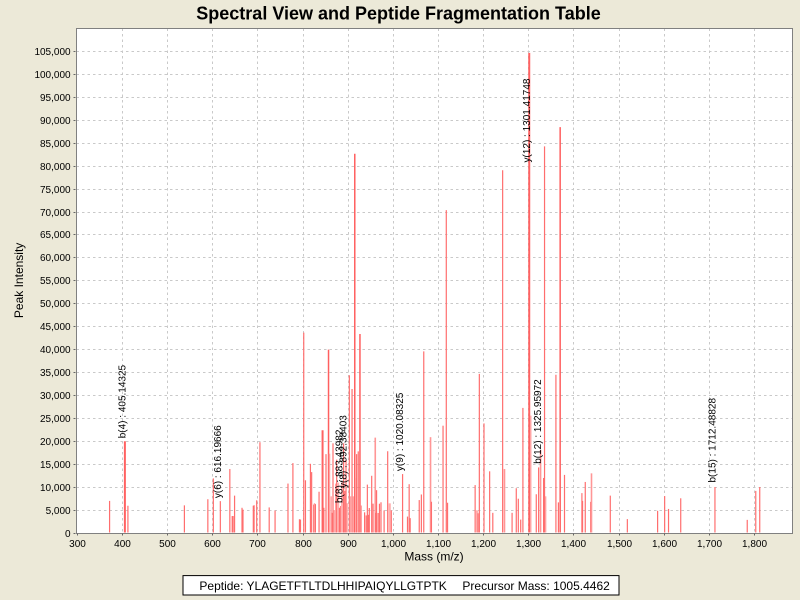 The image size is (800, 600). I want to click on svg-text: 400, so click(122, 544).